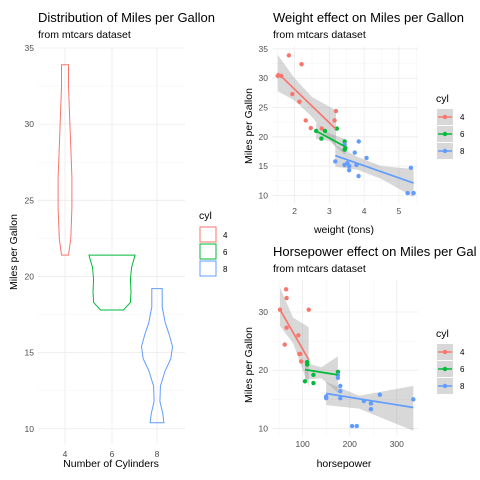  What do you see at coordinates (264, 370) in the screenshot?
I see `y-tick-label: 20` at bounding box center [264, 370].